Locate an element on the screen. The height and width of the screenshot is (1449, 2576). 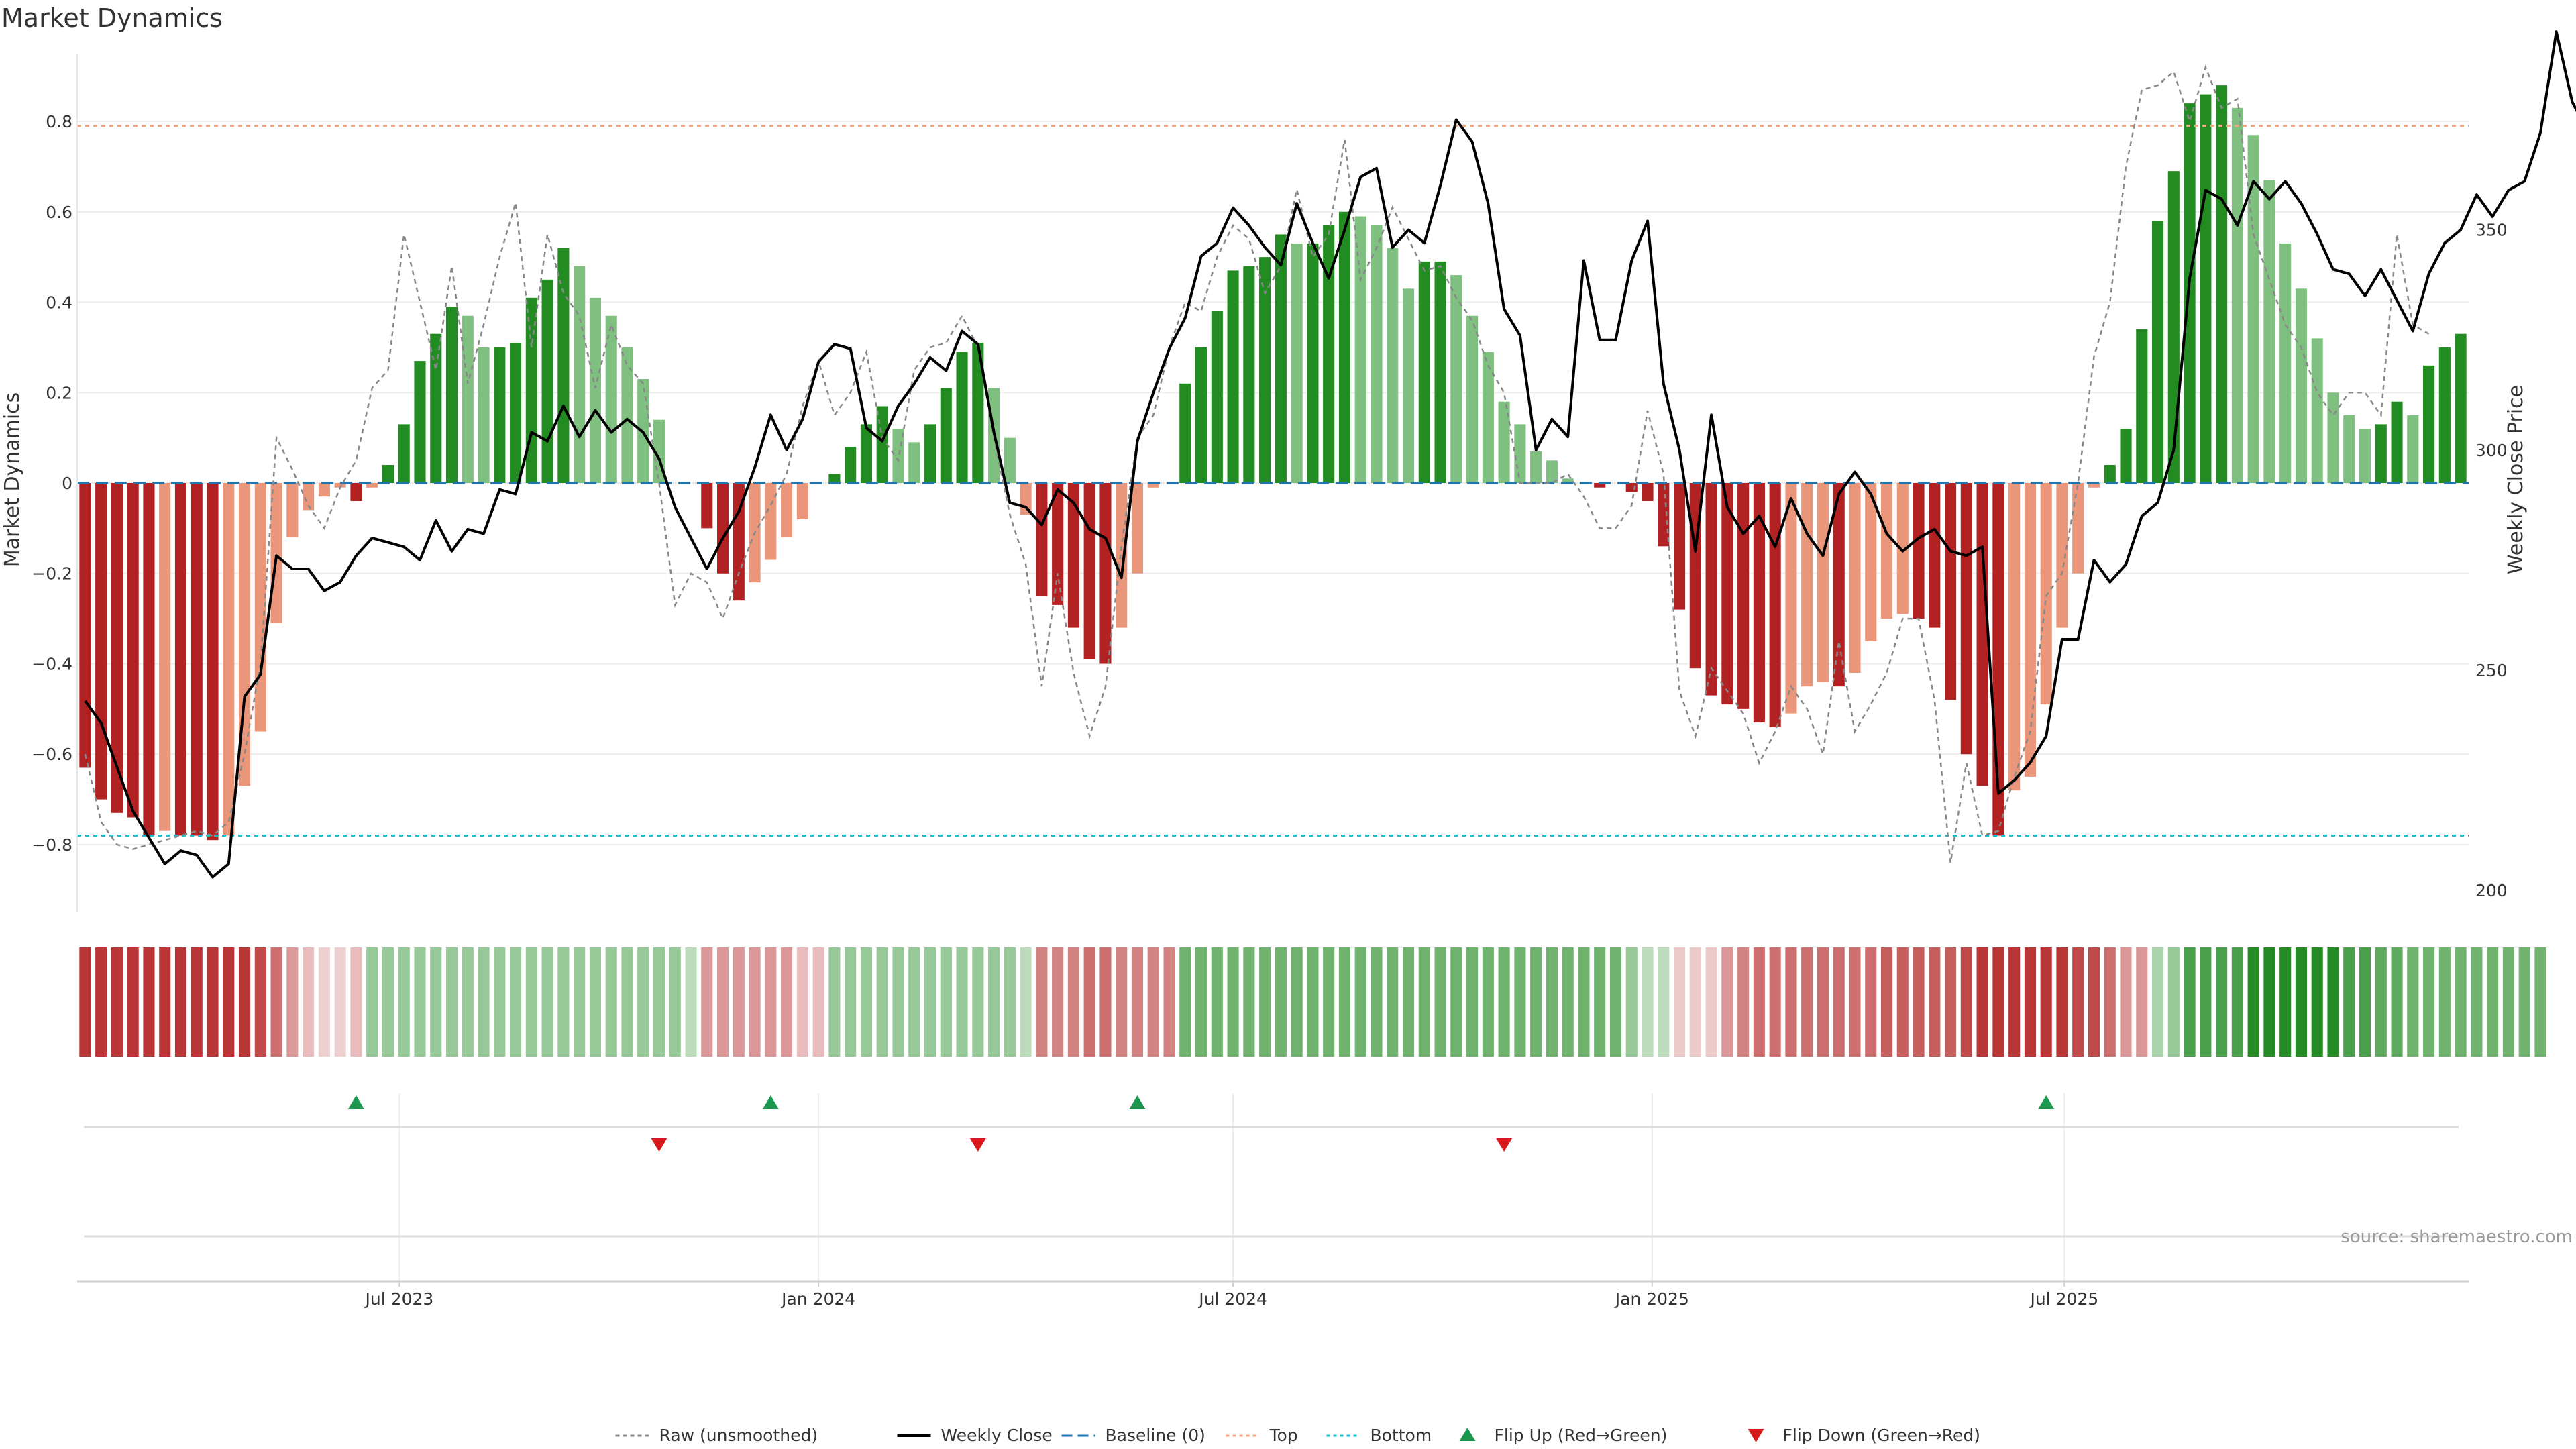
legend-item-top: Top is located at coordinates (1262, 1435).